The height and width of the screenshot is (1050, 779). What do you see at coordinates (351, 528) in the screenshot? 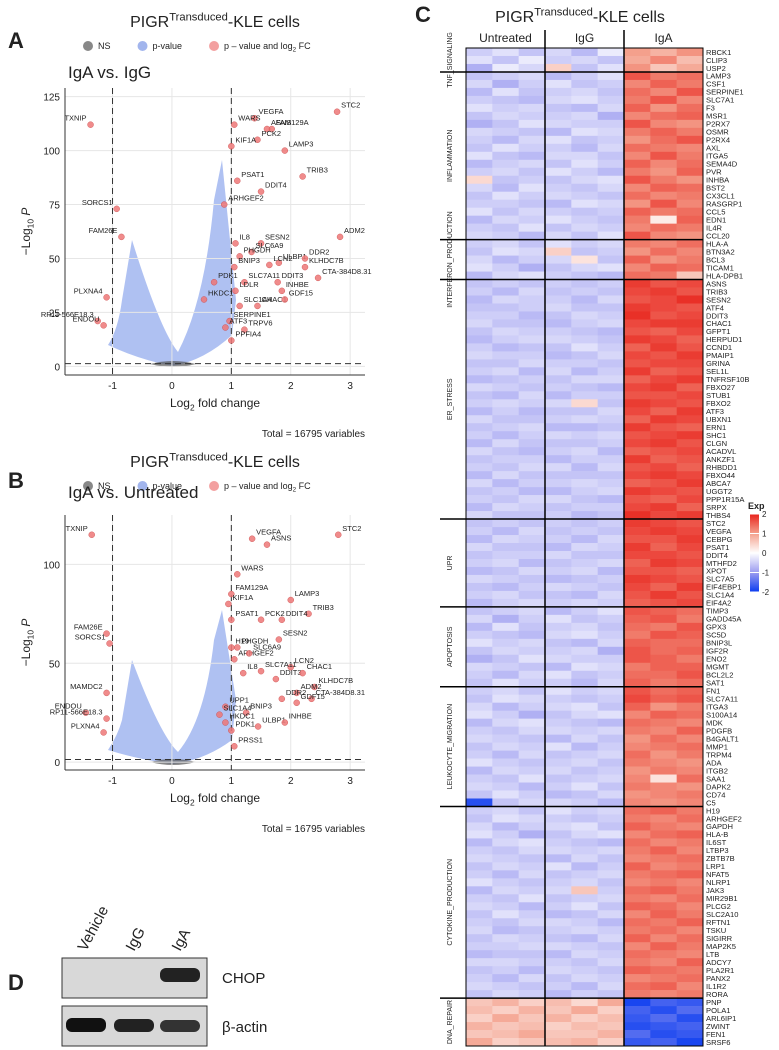
I see `point-label: STC2` at bounding box center [351, 528].